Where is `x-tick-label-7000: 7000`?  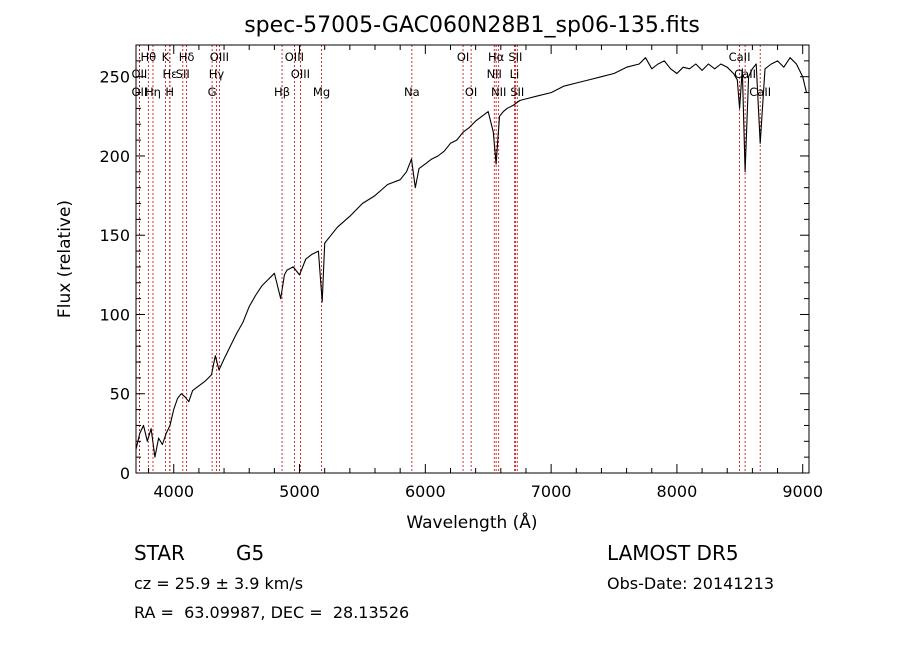 x-tick-label-7000: 7000 is located at coordinates (551, 491).